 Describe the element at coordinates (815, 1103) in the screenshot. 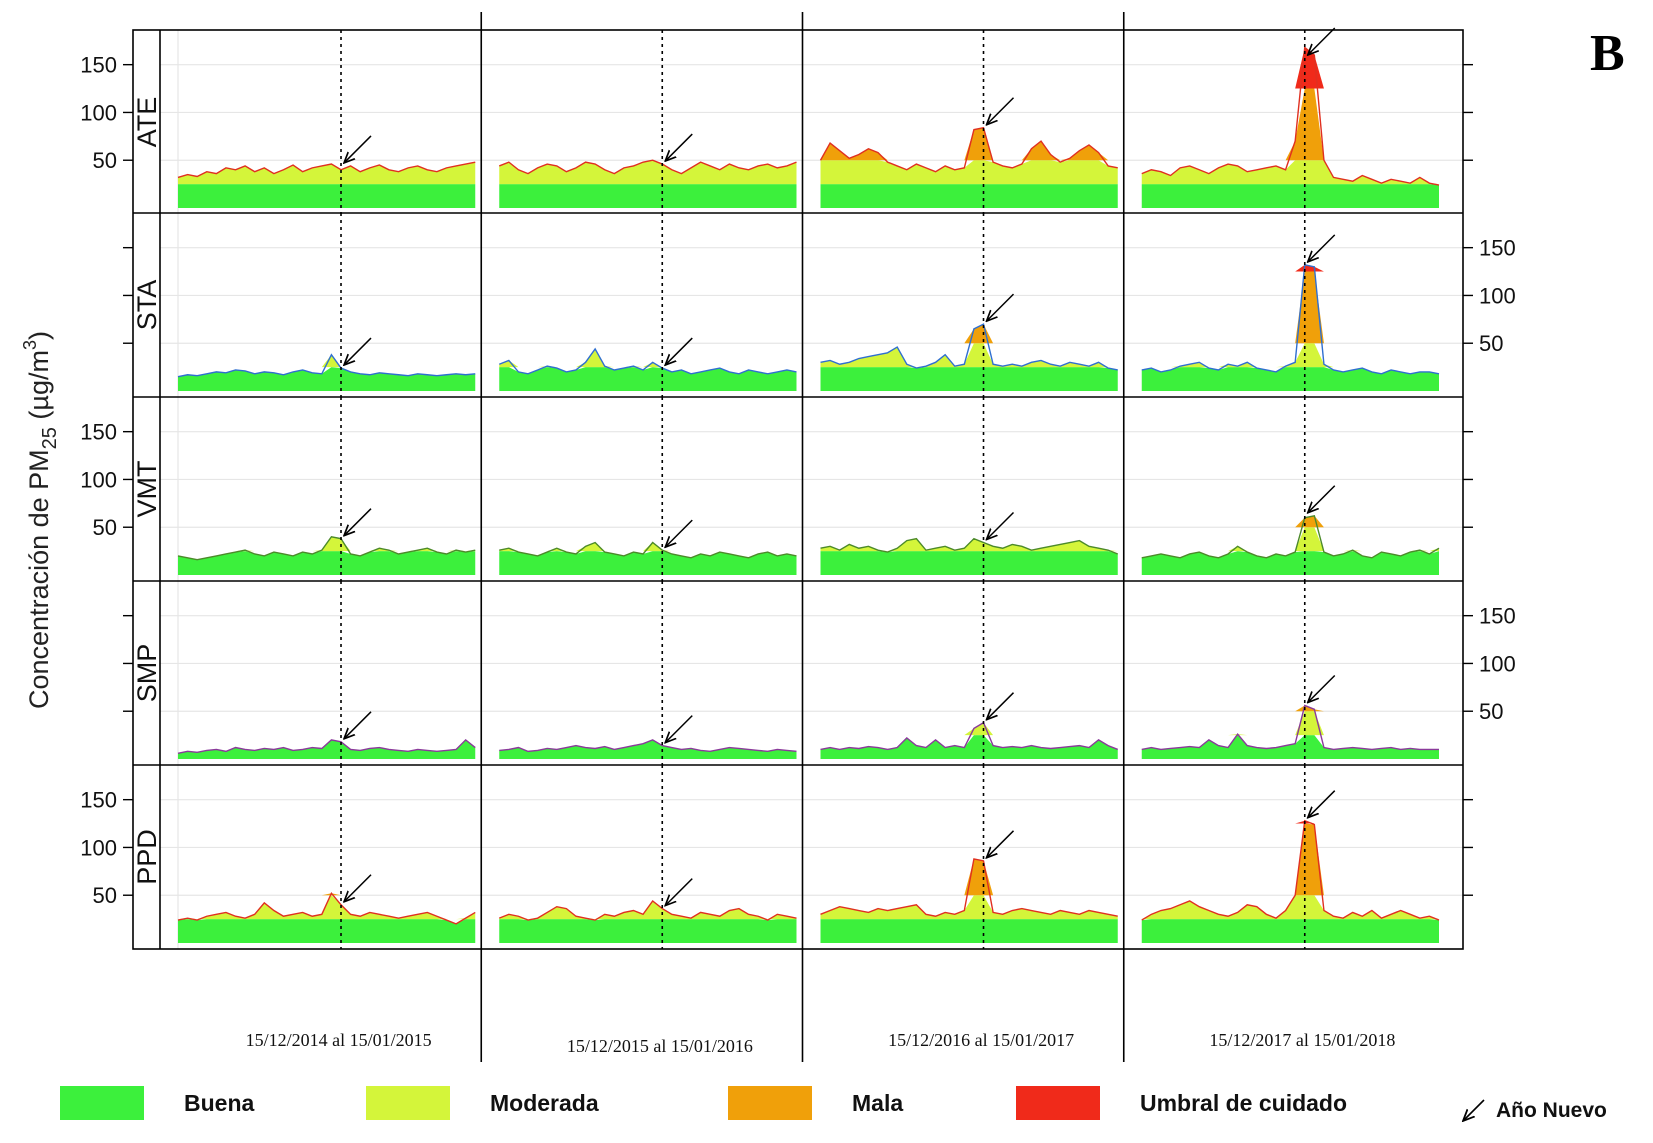

I see `legend-item-mala: Mala` at that location.